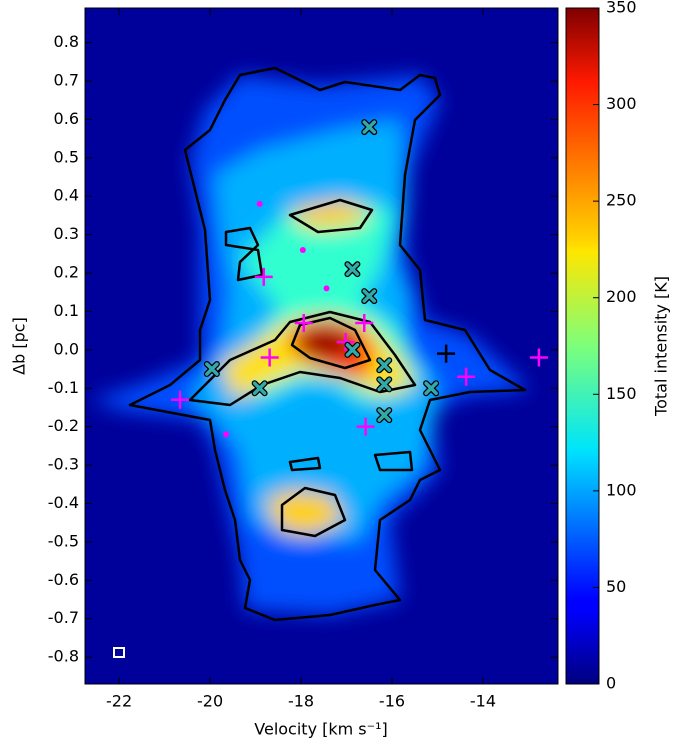 This screenshot has height=745, width=673. I want to click on y-tick-label: 0.7, so click(66, 79).